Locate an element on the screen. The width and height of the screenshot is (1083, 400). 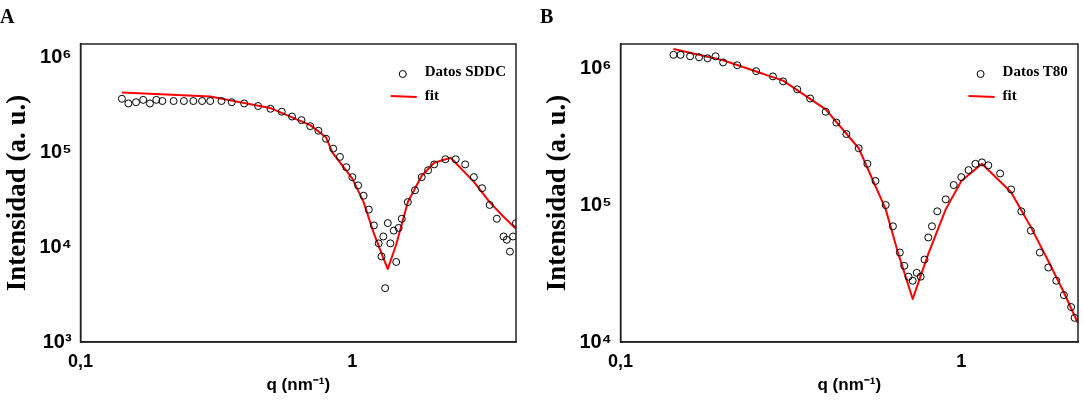
chart-title: A is located at coordinates (7, 16).